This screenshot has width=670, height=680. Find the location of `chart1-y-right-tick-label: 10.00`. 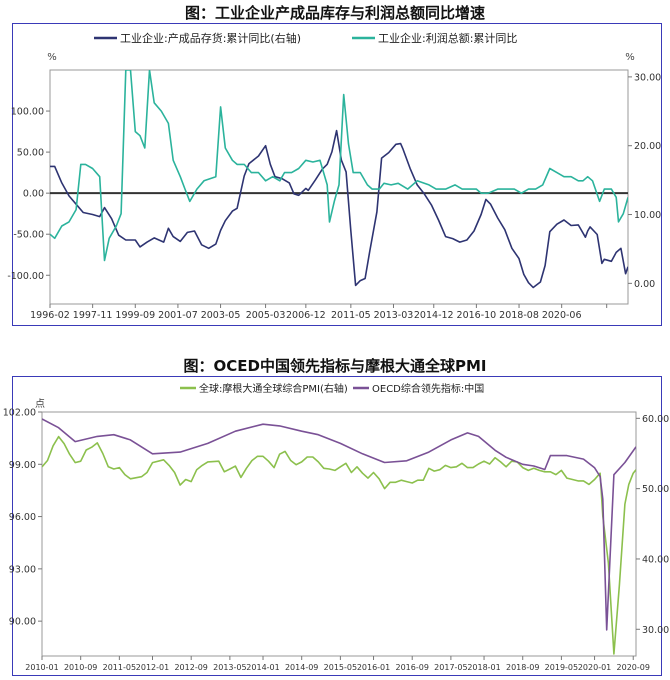

chart1-y-right-tick-label: 10.00 is located at coordinates (647, 215).